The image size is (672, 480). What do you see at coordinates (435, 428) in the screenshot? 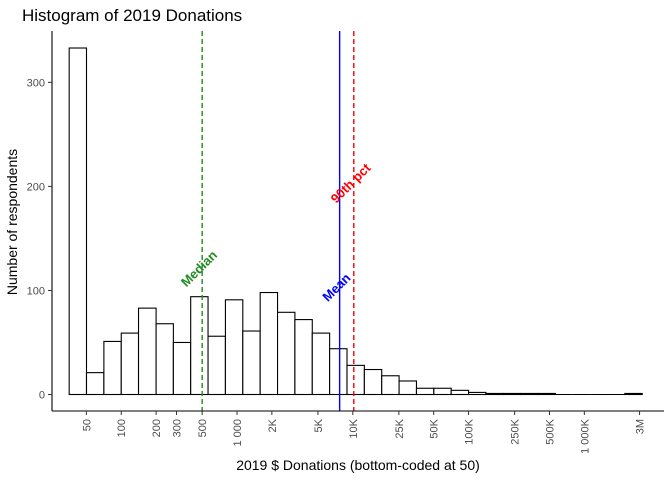
I see `x-tick-label: 50K` at bounding box center [435, 428].